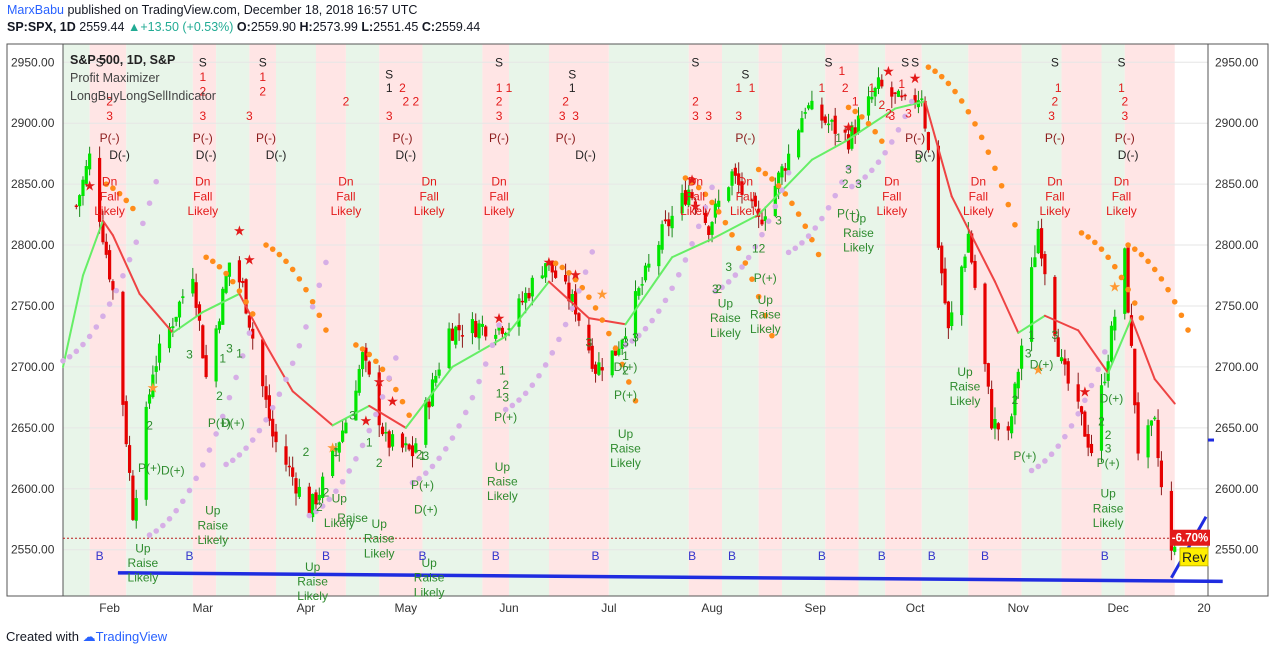 Image resolution: width=1274 pixels, height=656 pixels. I want to click on author-link: MarxBabu, so click(35, 10).